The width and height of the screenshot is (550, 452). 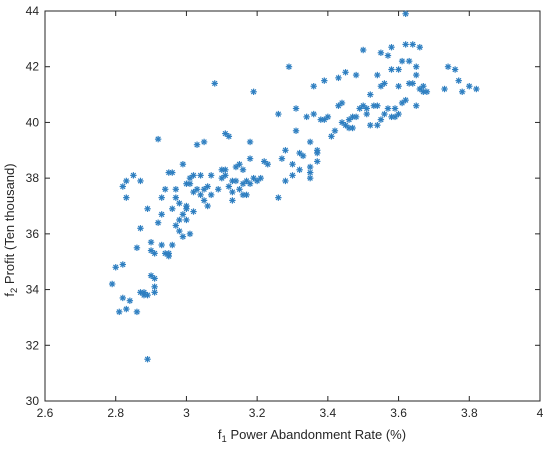 What do you see at coordinates (9, 225) in the screenshot?
I see `y-axis-label-text: Profit (Ten thousand)` at bounding box center [9, 225].